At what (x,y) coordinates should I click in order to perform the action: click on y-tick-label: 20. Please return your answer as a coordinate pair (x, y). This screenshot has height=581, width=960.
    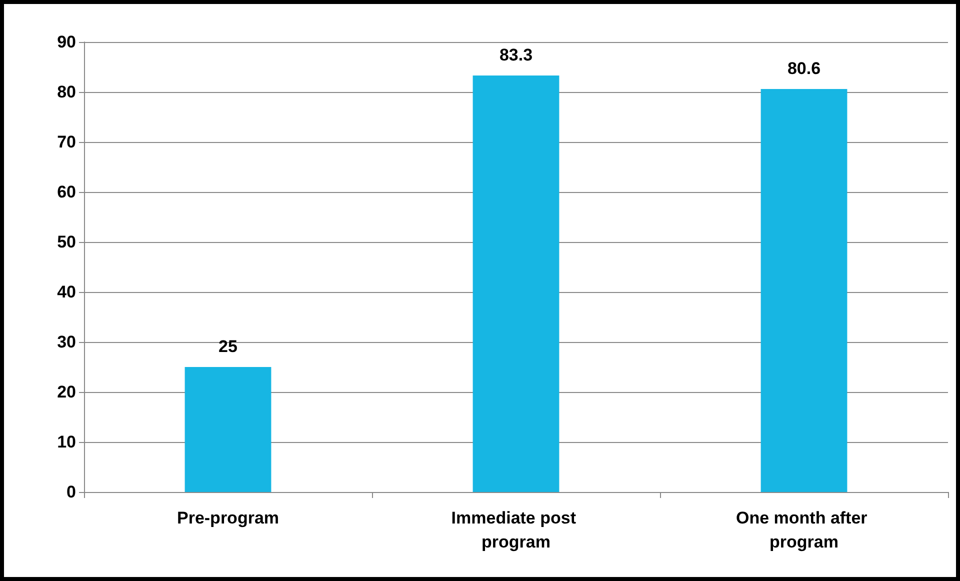
    Looking at the image, I should click on (66, 392).